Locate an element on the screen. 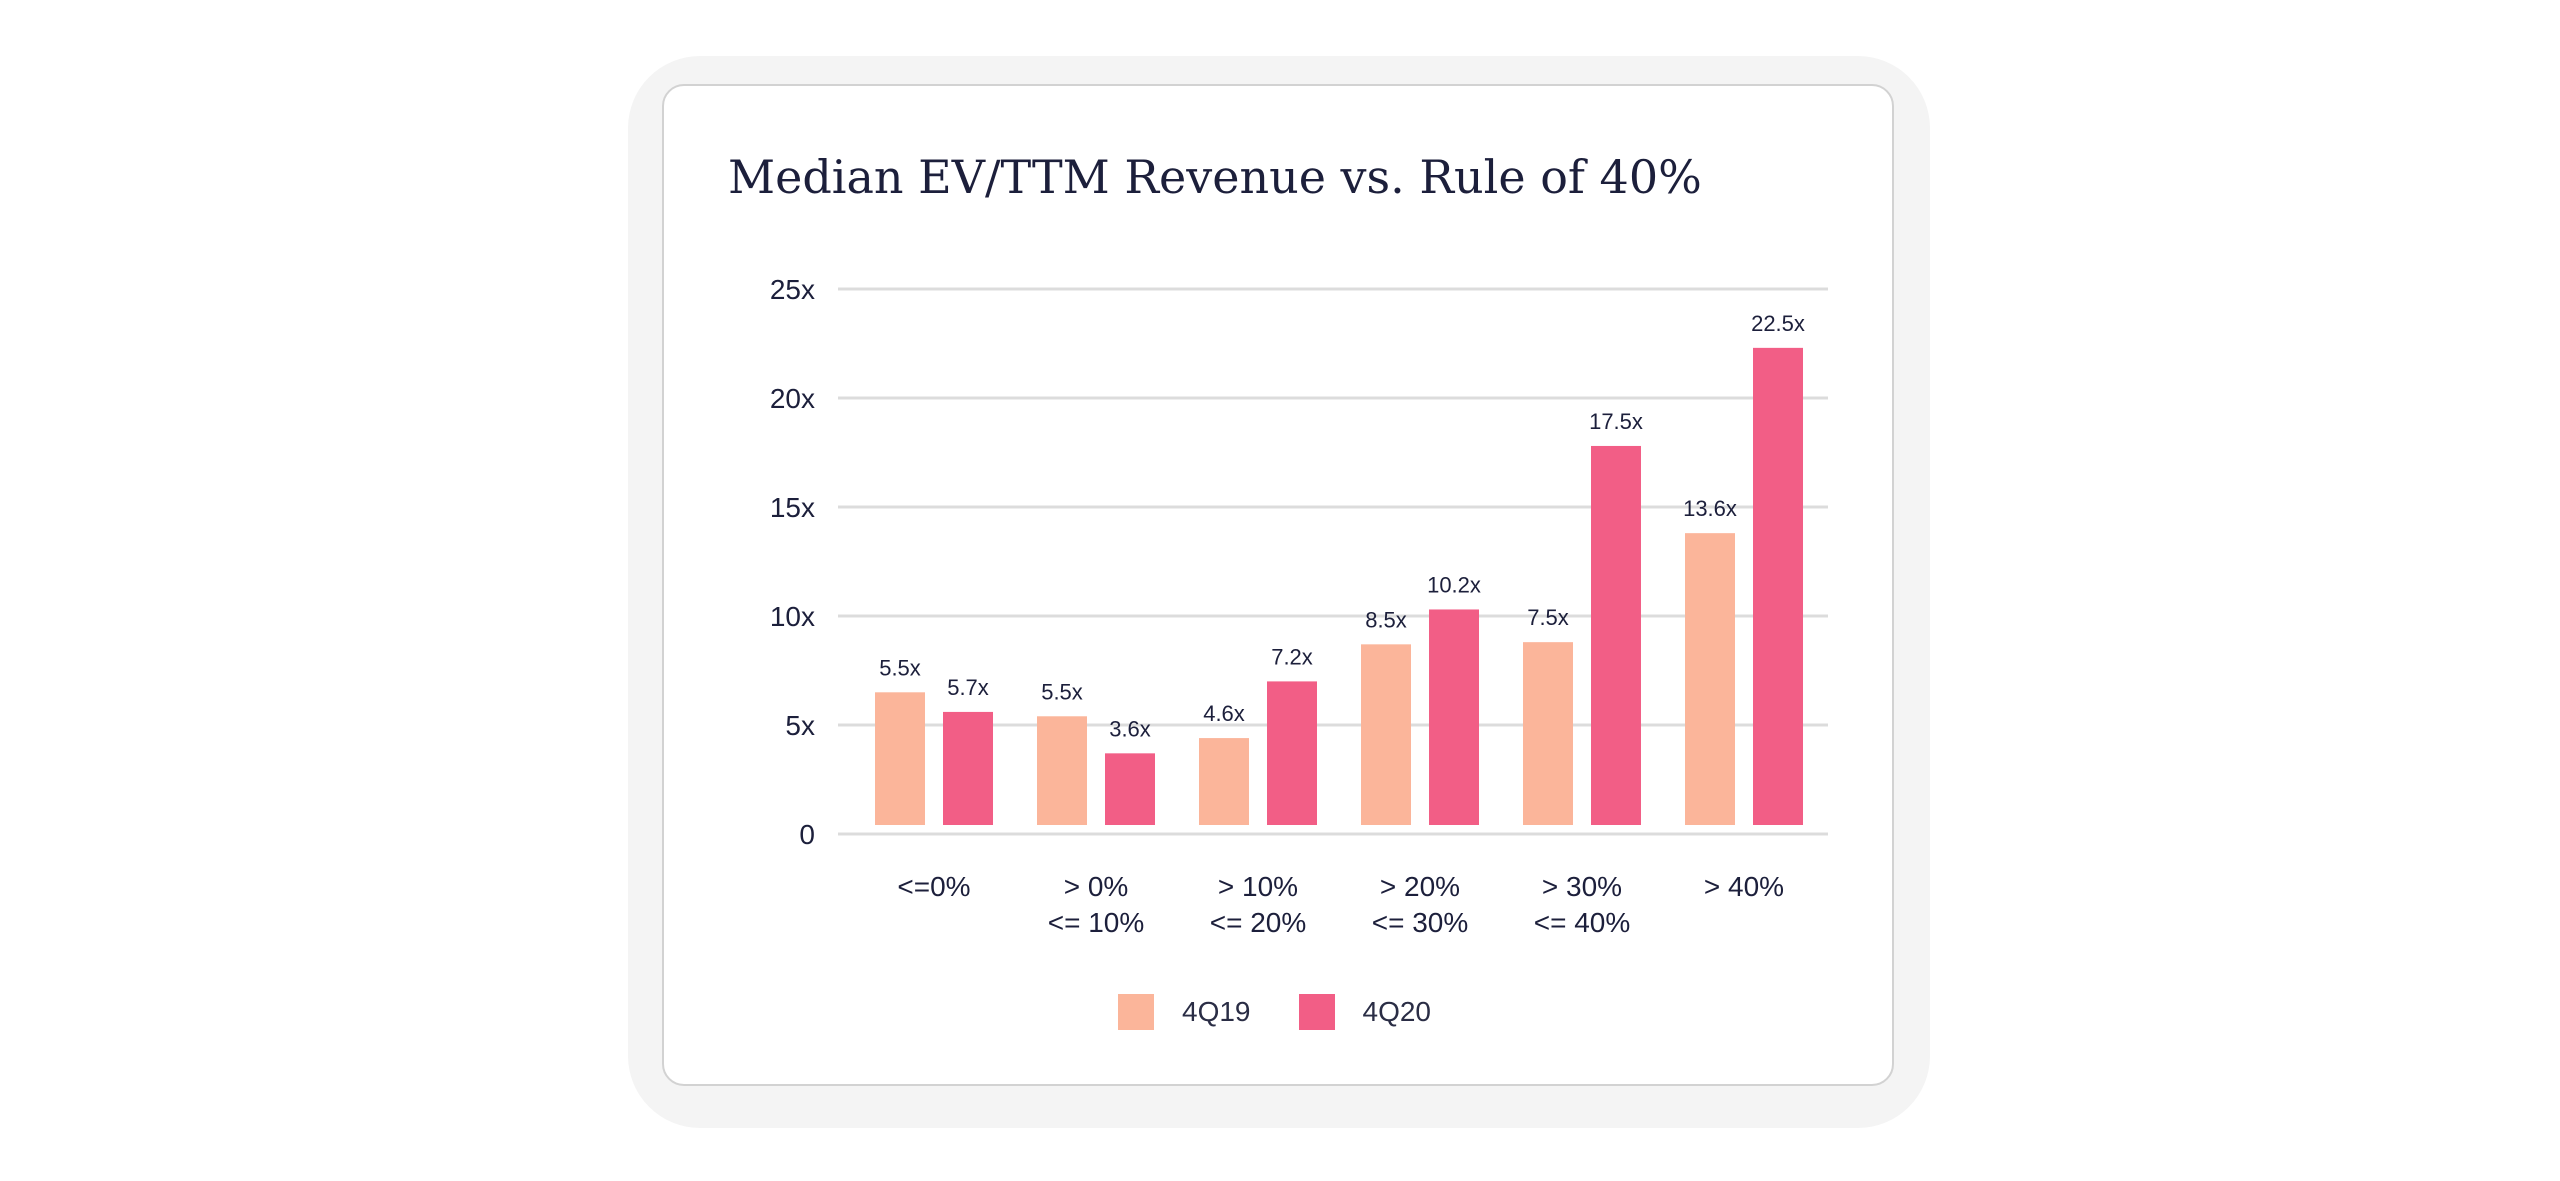 Image resolution: width=2560 pixels, height=1181 pixels. y-tick-label: 0 is located at coordinates (807, 834).